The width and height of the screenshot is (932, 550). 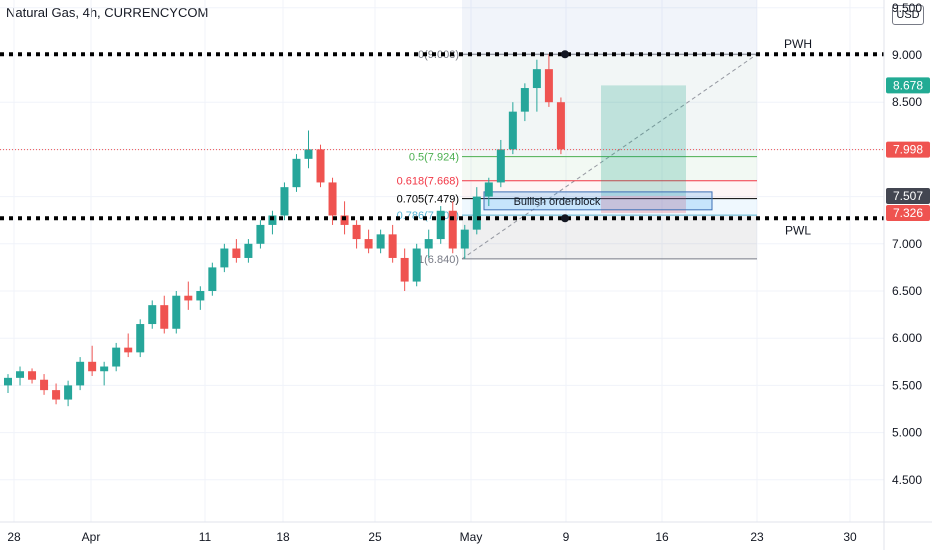 I want to click on fib-level-label: 1(6.840), so click(x=438, y=260).